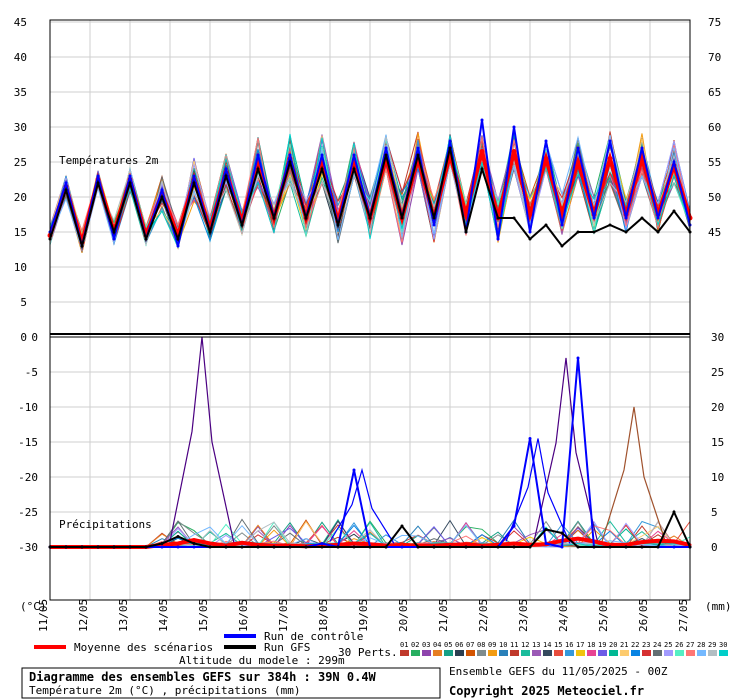 This screenshot has width=740, height=700. Describe the element at coordinates (657, 645) in the screenshot. I see `member-legend-label: 24` at that location.